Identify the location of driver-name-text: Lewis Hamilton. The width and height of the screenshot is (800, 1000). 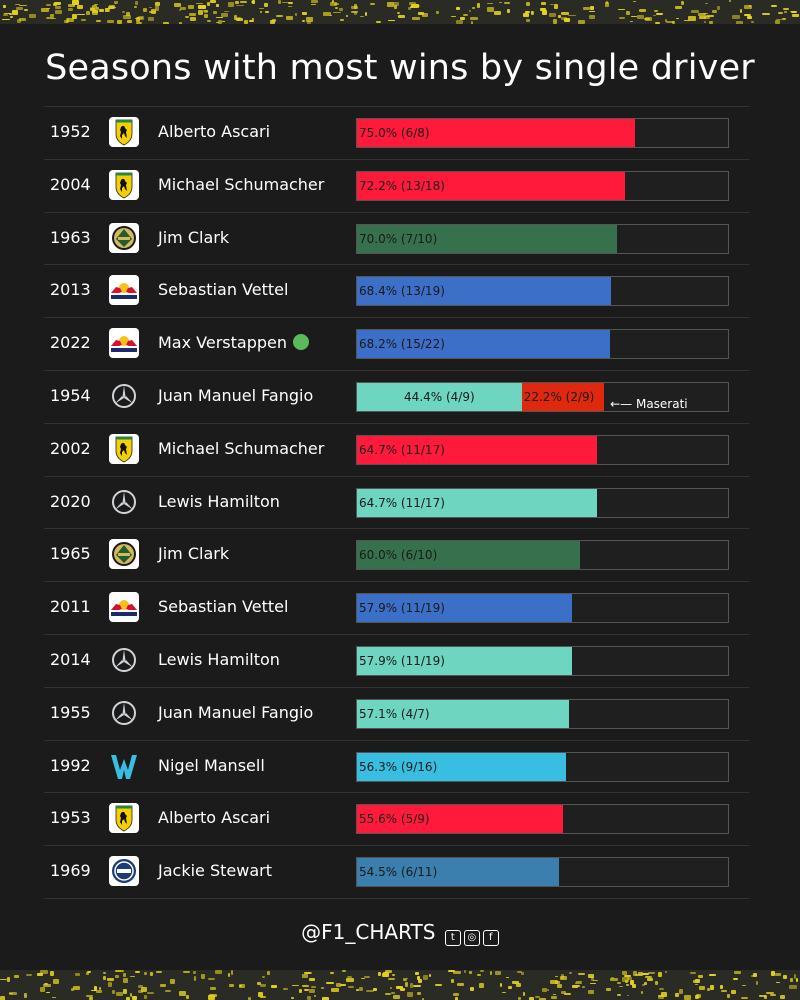
(219, 501).